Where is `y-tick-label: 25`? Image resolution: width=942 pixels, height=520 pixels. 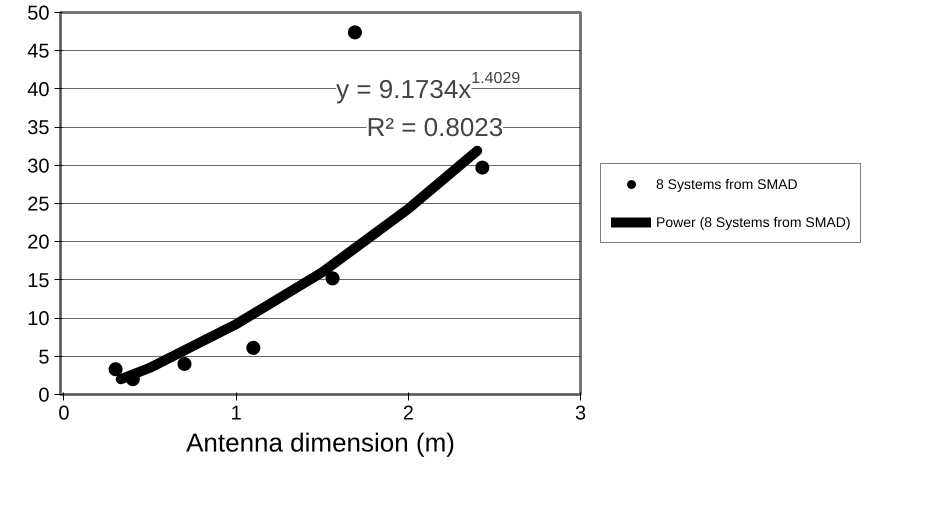
y-tick-label: 25 is located at coordinates (38, 205).